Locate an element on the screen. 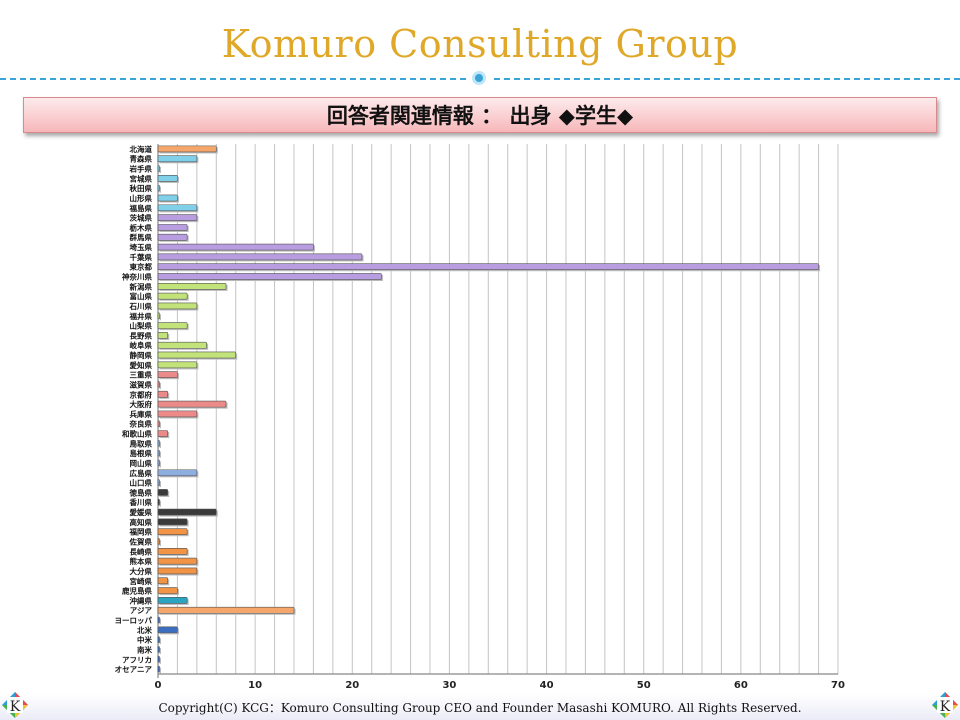 This screenshot has height=720, width=960. y-tick-label: 新潟県 is located at coordinates (141, 286).